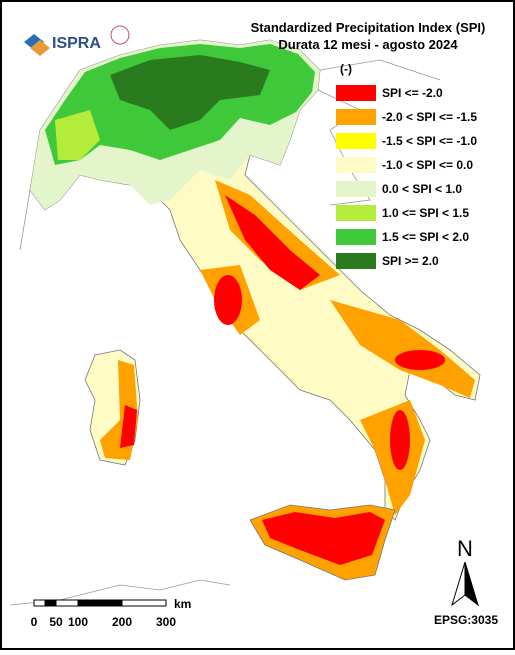 This screenshot has width=515, height=655. Describe the element at coordinates (122, 622) in the screenshot. I see `scale-label: 200` at that location.